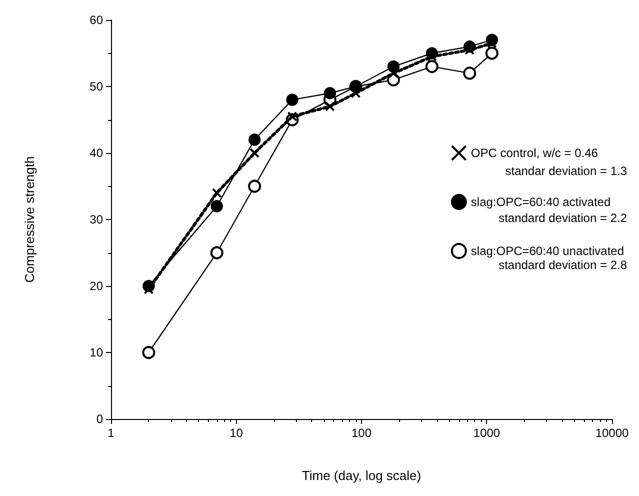 The height and width of the screenshot is (496, 639). Describe the element at coordinates (97, 153) in the screenshot. I see `y-tick-label: 40` at that location.